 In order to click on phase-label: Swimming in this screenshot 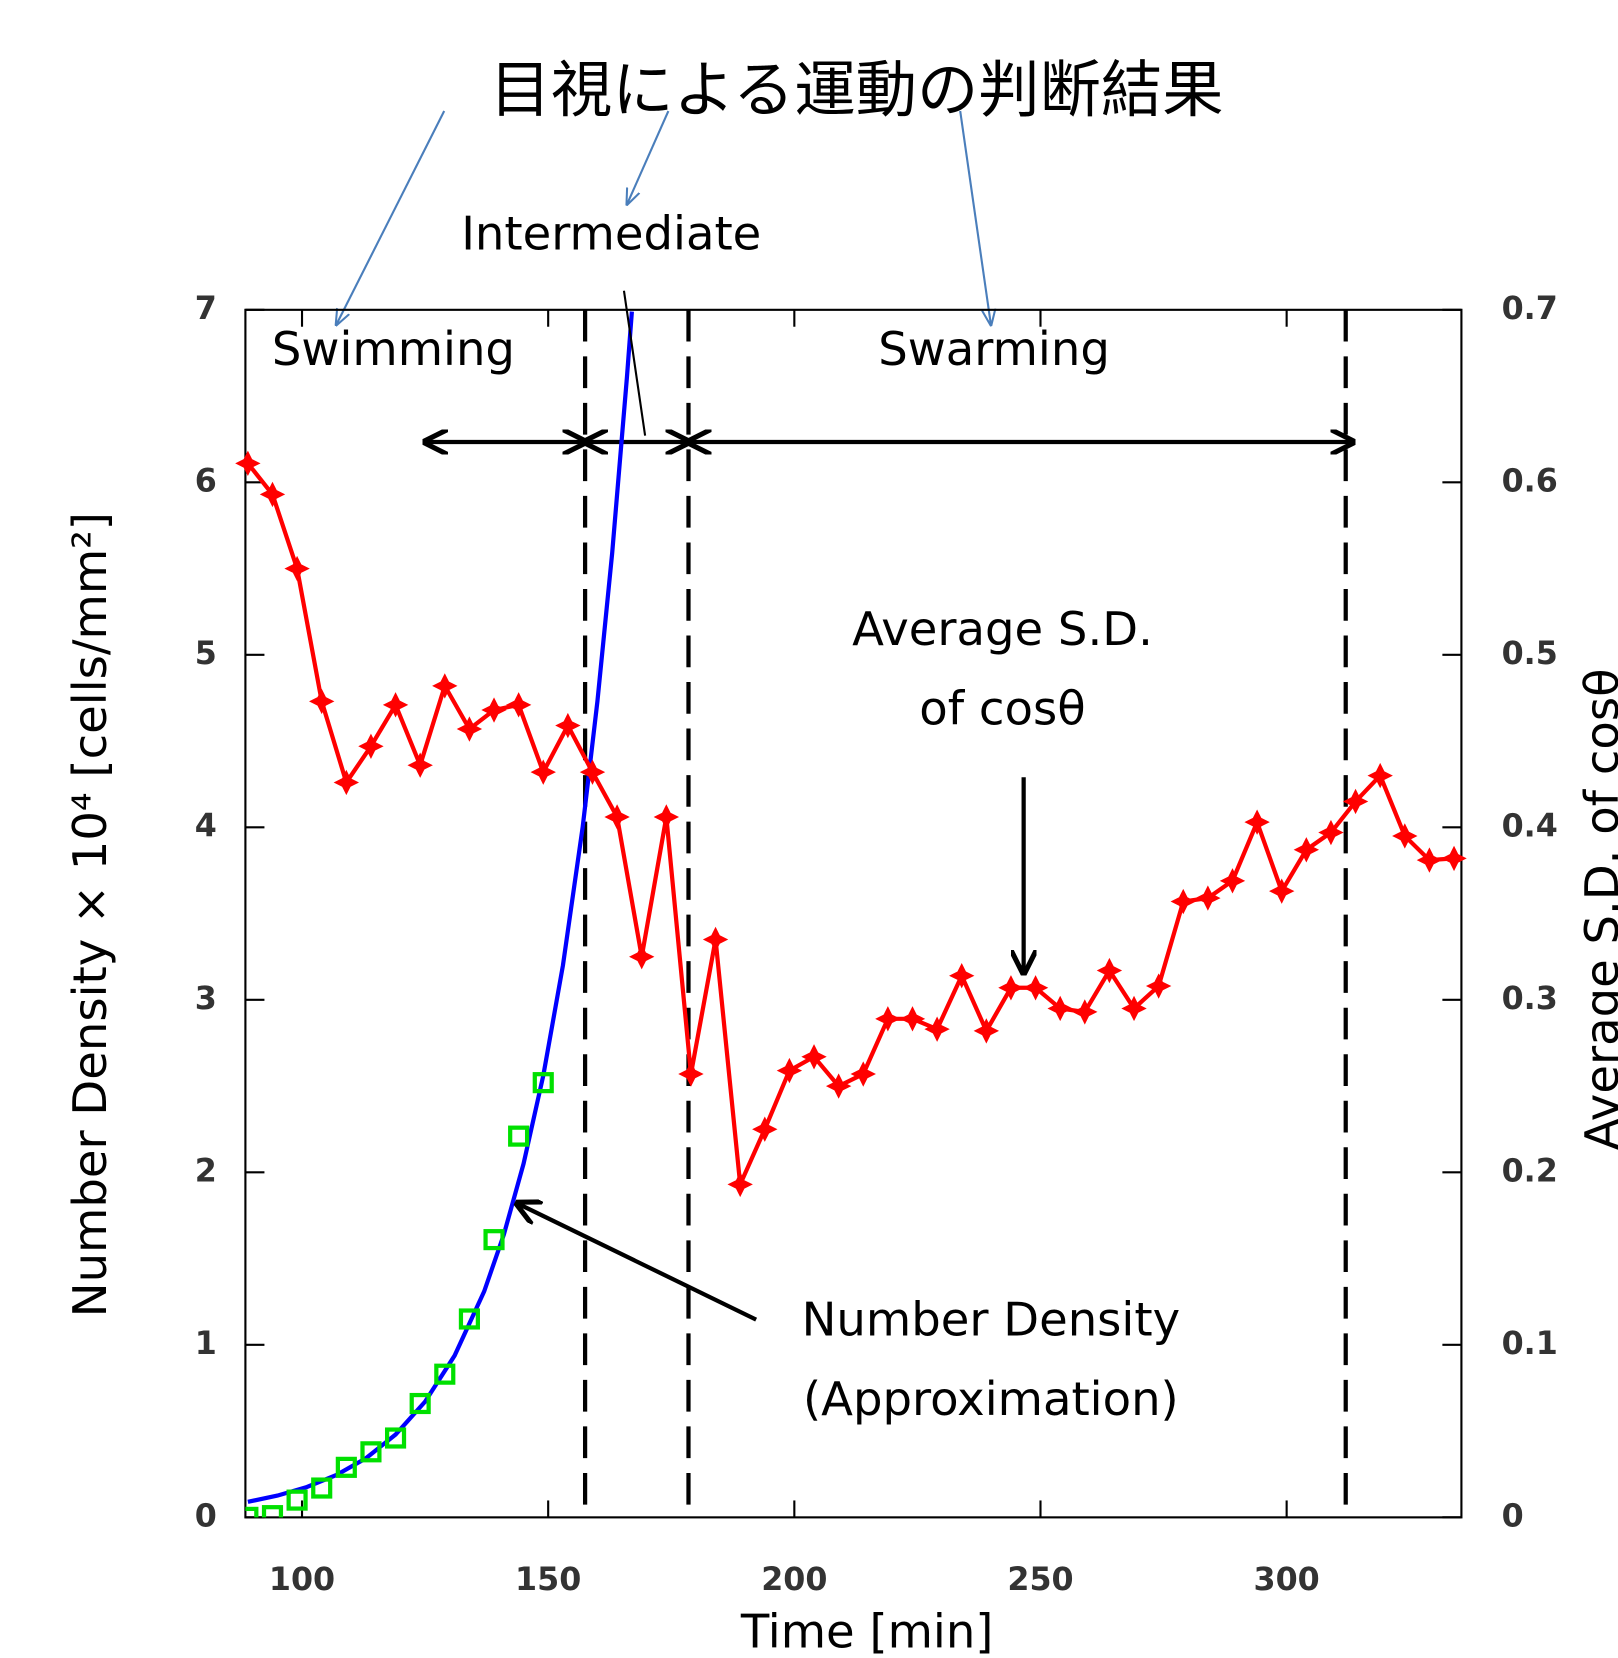, I will do `click(393, 349)`.